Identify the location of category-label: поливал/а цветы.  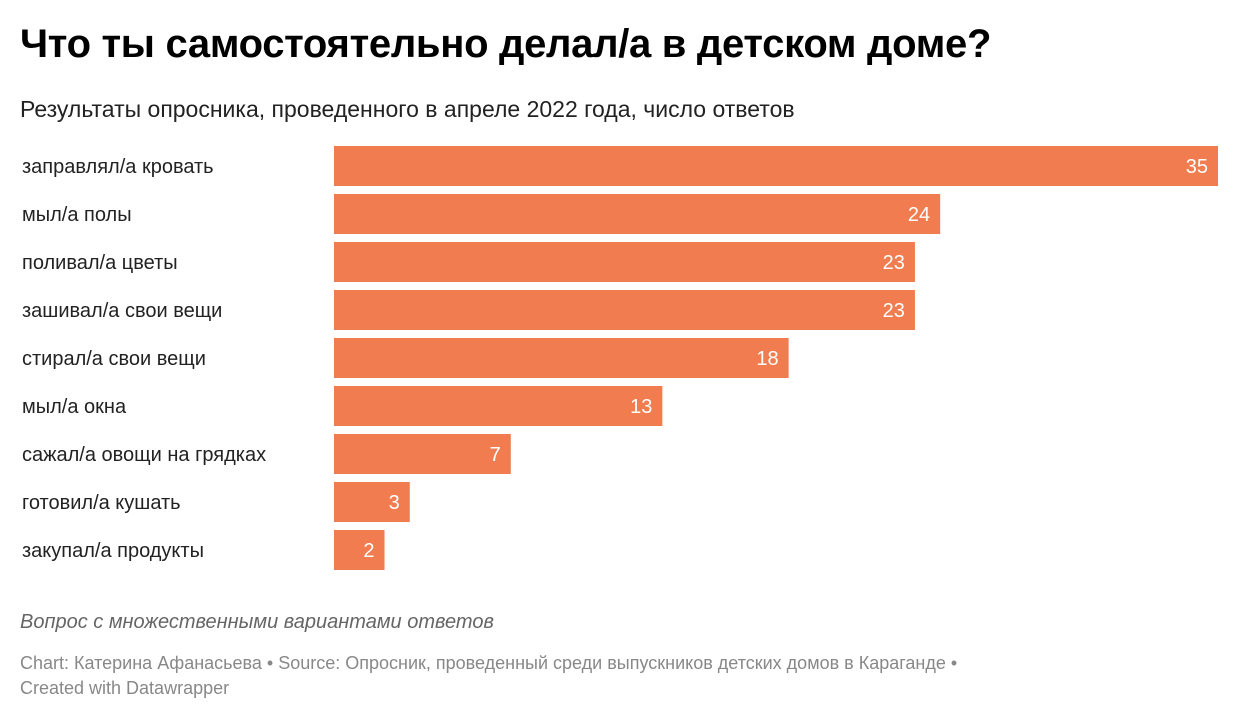
(100, 263).